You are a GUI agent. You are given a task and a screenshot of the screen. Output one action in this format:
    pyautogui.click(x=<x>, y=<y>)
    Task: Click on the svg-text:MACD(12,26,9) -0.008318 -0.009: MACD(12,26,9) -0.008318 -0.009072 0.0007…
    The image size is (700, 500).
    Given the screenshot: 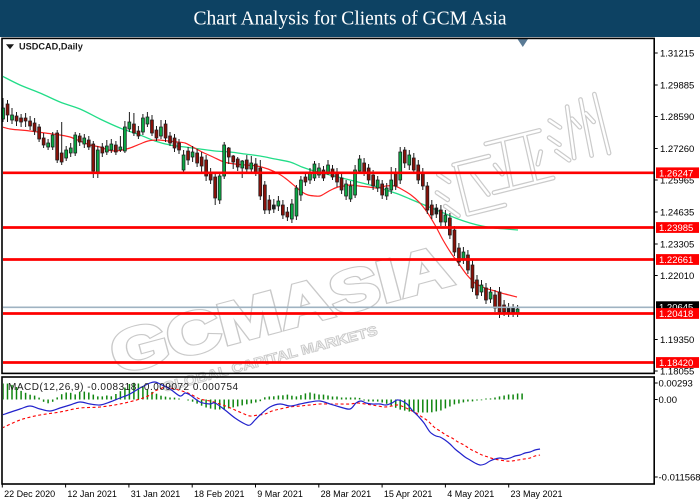 What is the action you would take?
    pyautogui.click(x=123, y=387)
    